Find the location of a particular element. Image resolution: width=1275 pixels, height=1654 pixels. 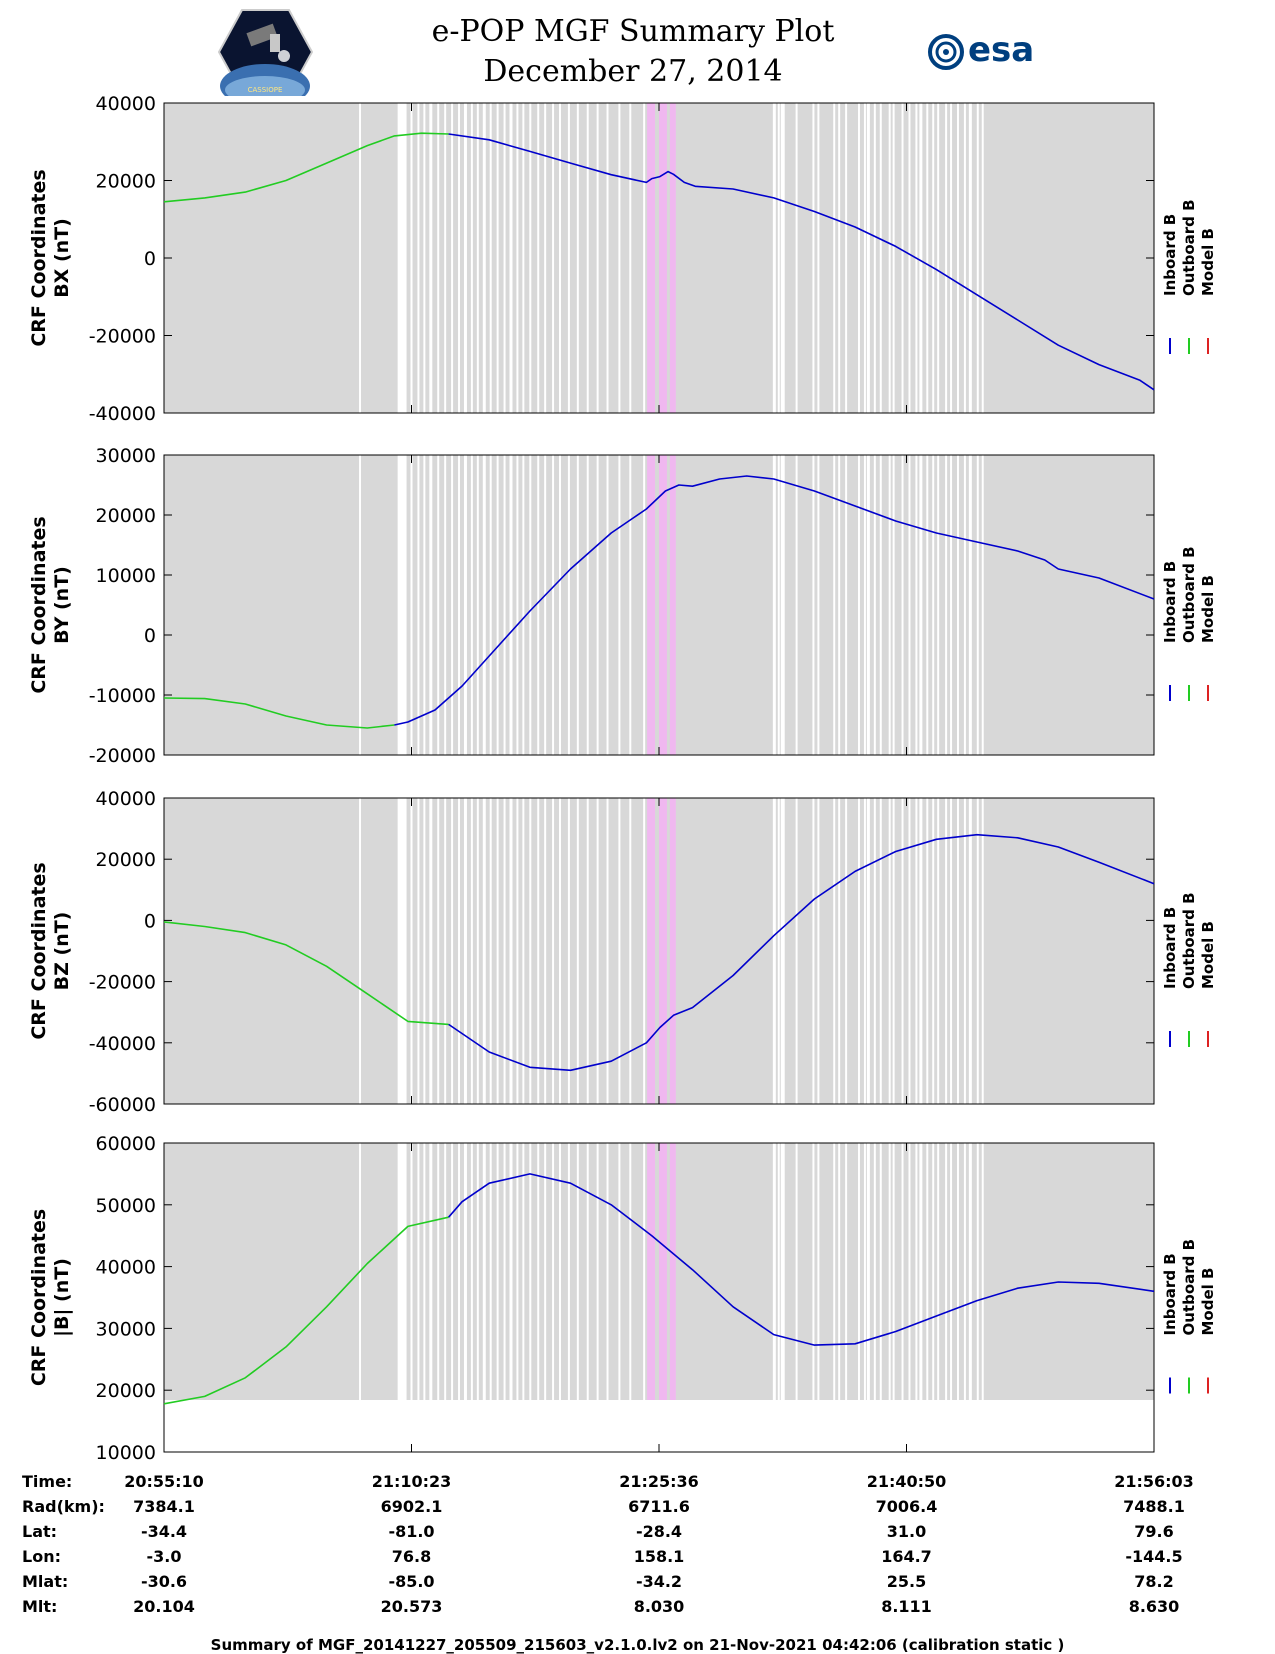

cassiope-logo-text: CASSIOPE is located at coordinates (265, 90).